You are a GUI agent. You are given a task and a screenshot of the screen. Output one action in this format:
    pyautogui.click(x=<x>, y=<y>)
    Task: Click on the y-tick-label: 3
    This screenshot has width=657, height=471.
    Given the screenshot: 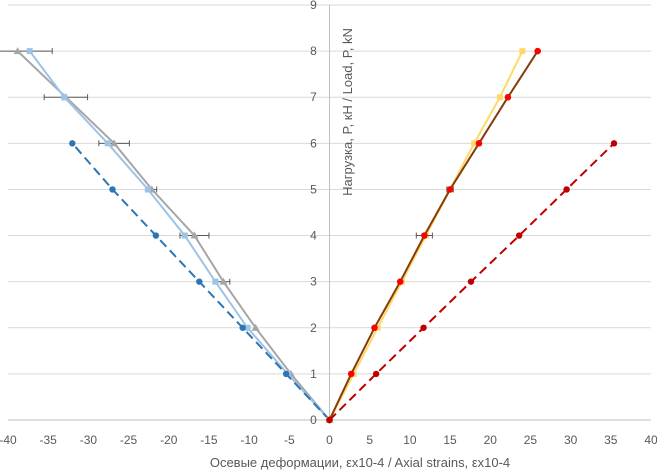 What is the action you would take?
    pyautogui.click(x=313, y=282)
    